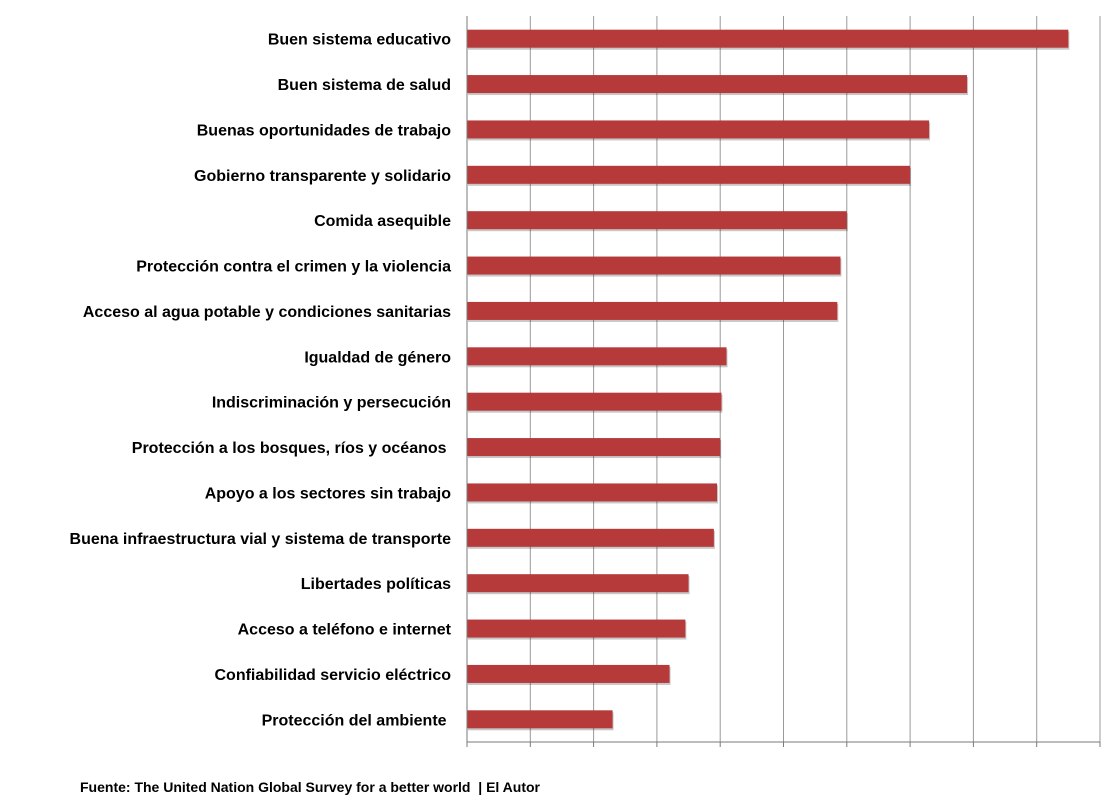 This screenshot has width=1116, height=800. Describe the element at coordinates (359, 40) in the screenshot. I see `category-label: Buen sistema educativo` at that location.